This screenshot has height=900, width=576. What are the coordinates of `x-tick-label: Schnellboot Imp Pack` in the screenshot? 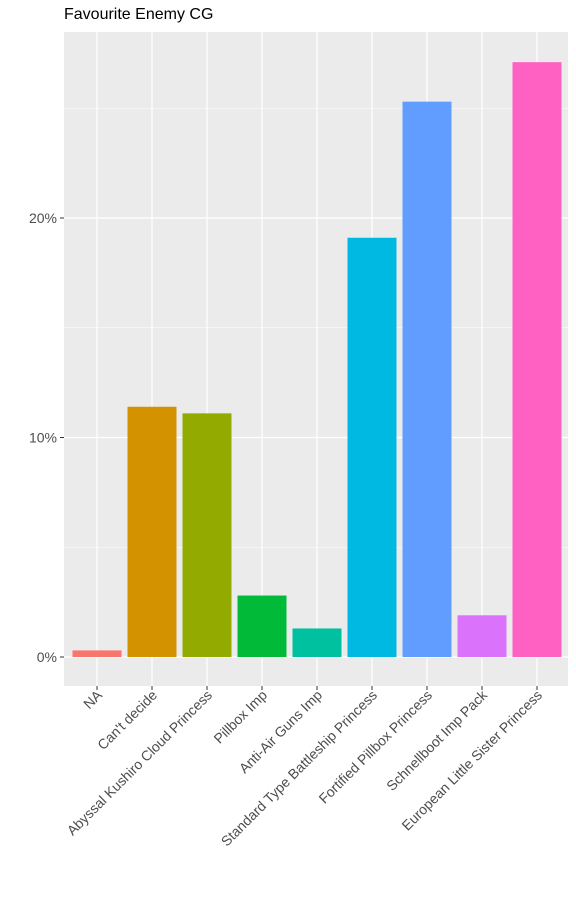 It's located at (437, 740).